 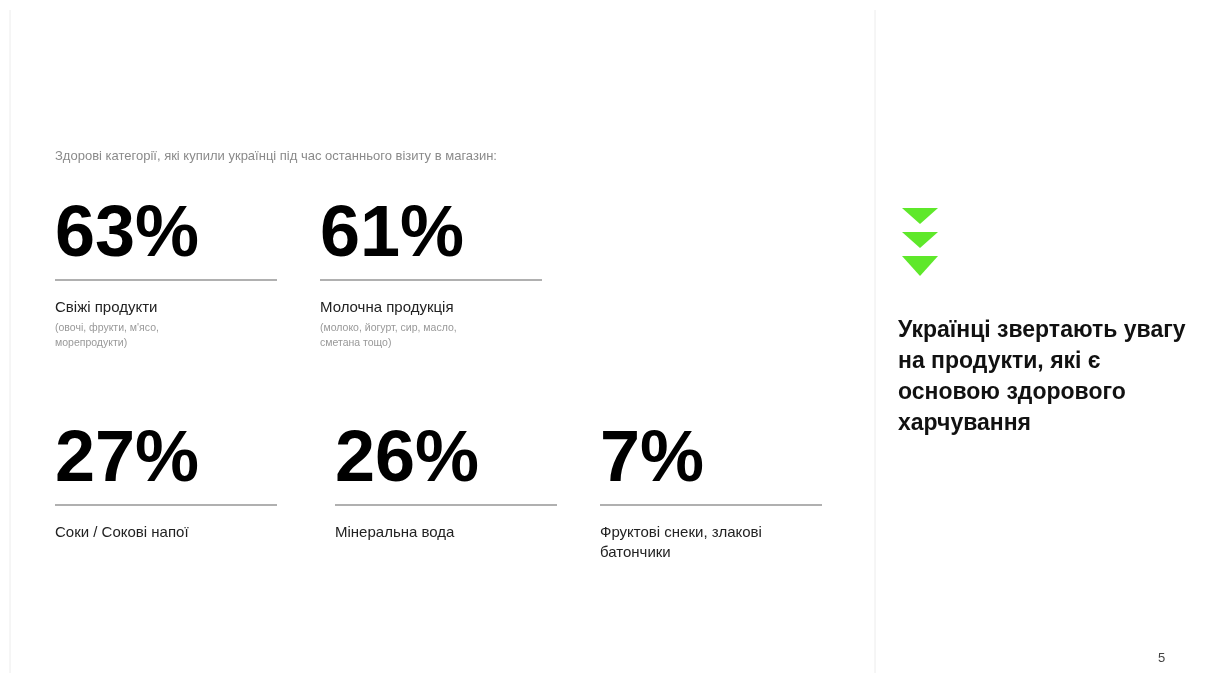 I want to click on category-label: Соки / Сокові напої, so click(x=122, y=532).